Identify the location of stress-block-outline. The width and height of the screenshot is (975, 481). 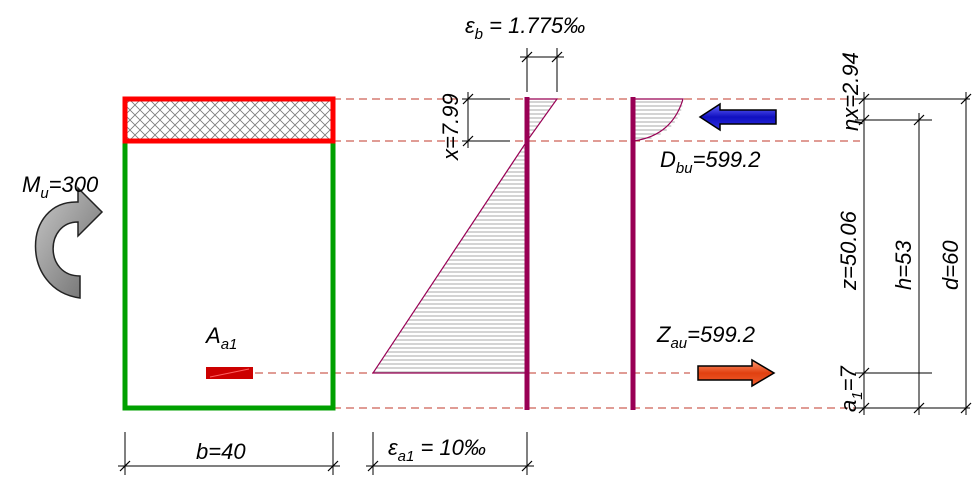
(658, 120).